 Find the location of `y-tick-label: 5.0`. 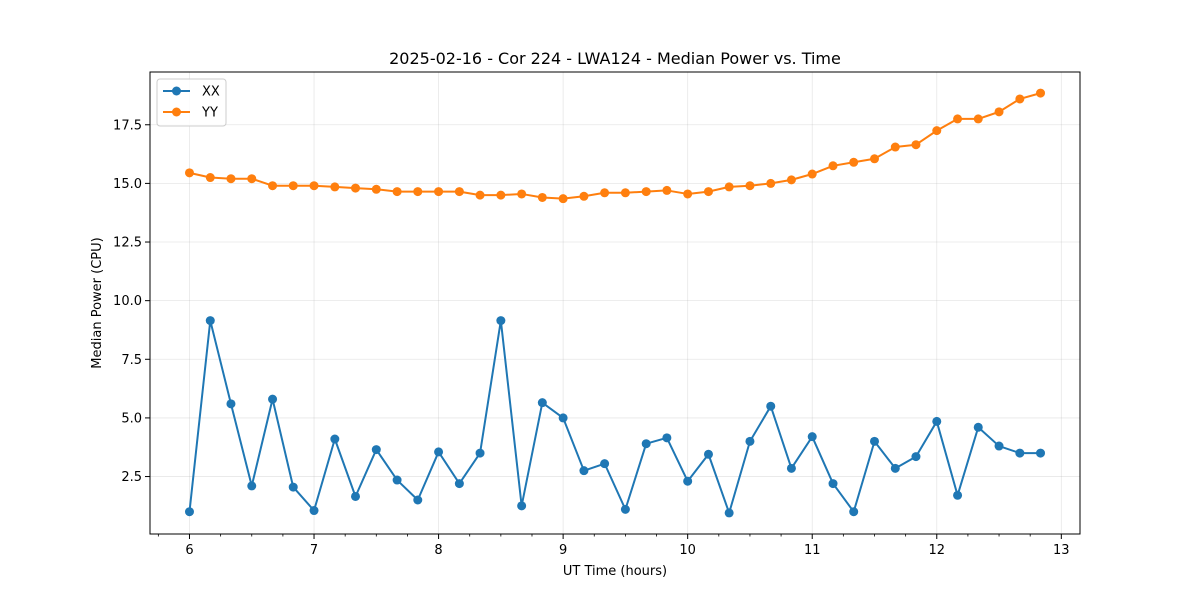

y-tick-label: 5.0 is located at coordinates (131, 418).